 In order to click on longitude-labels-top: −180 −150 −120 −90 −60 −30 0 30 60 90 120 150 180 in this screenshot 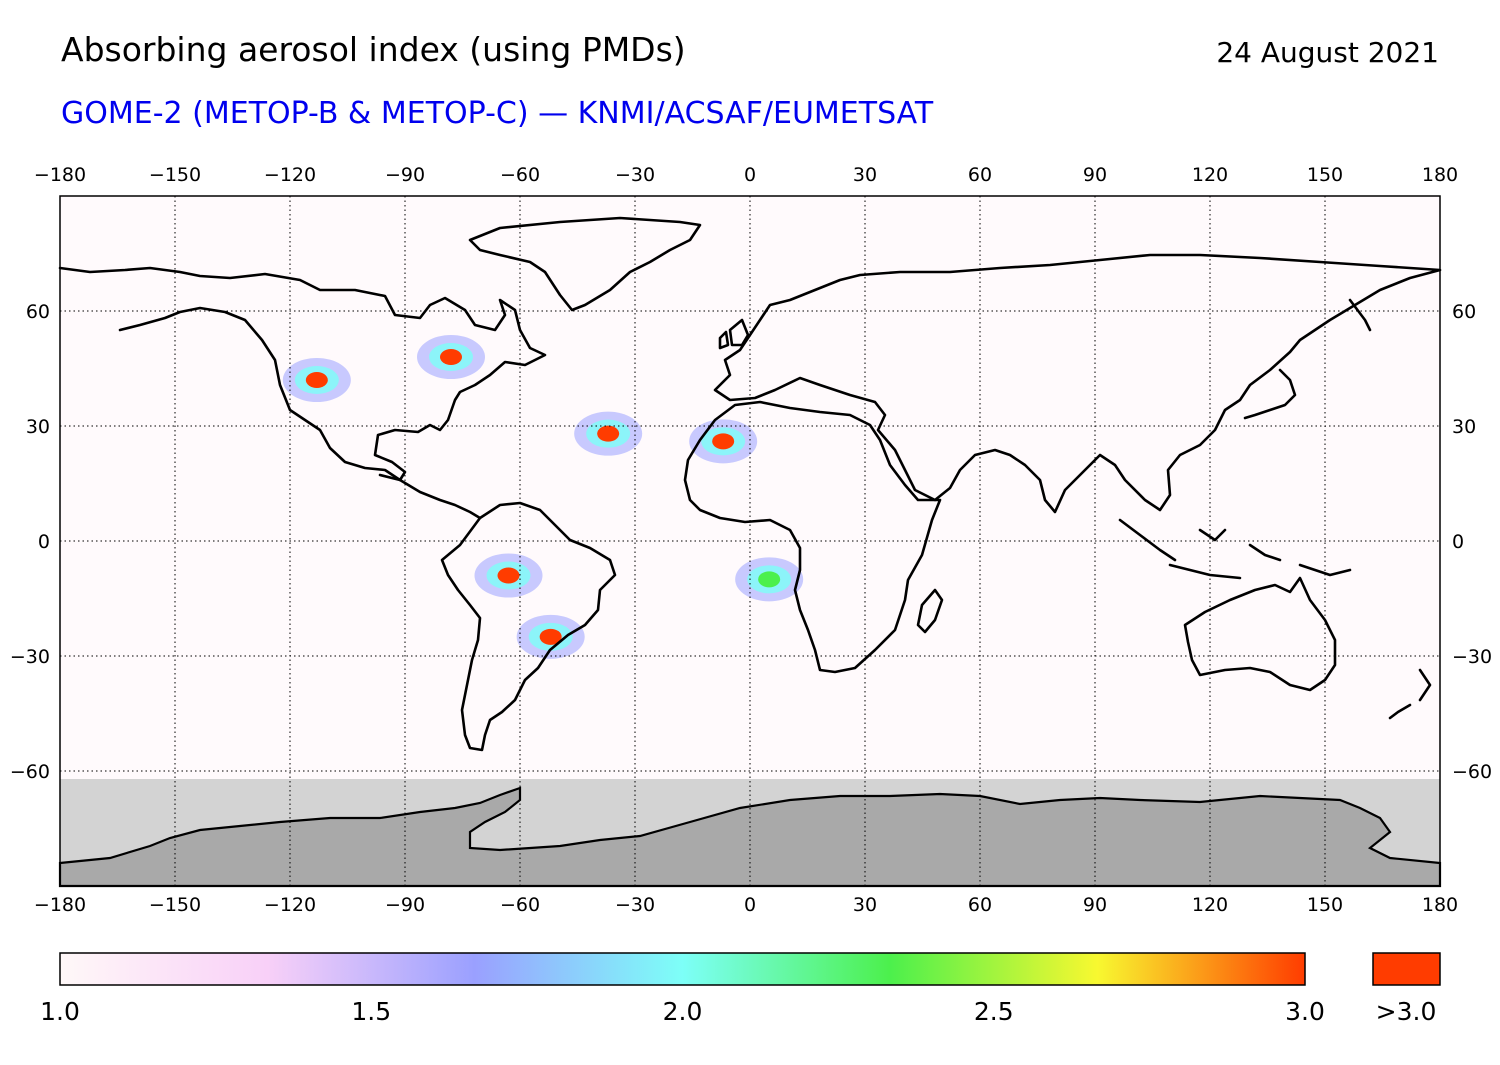, I will do `click(746, 175)`.